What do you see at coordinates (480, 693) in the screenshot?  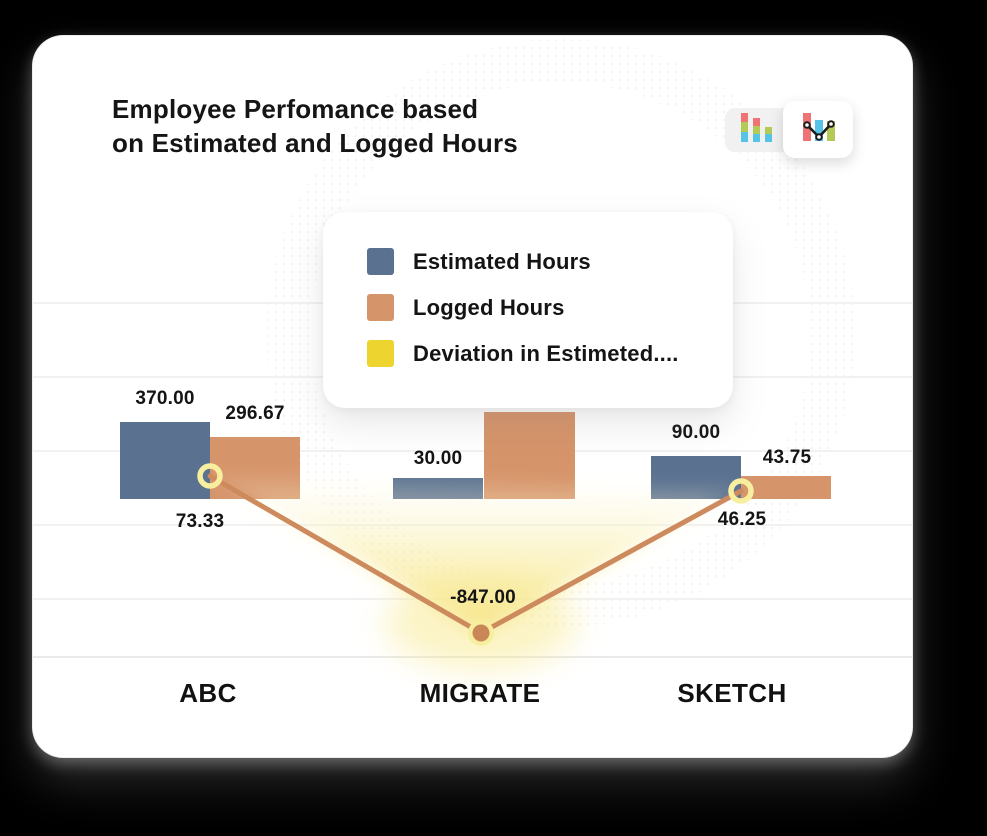 I see `category-label-migrate: MIGRATE` at bounding box center [480, 693].